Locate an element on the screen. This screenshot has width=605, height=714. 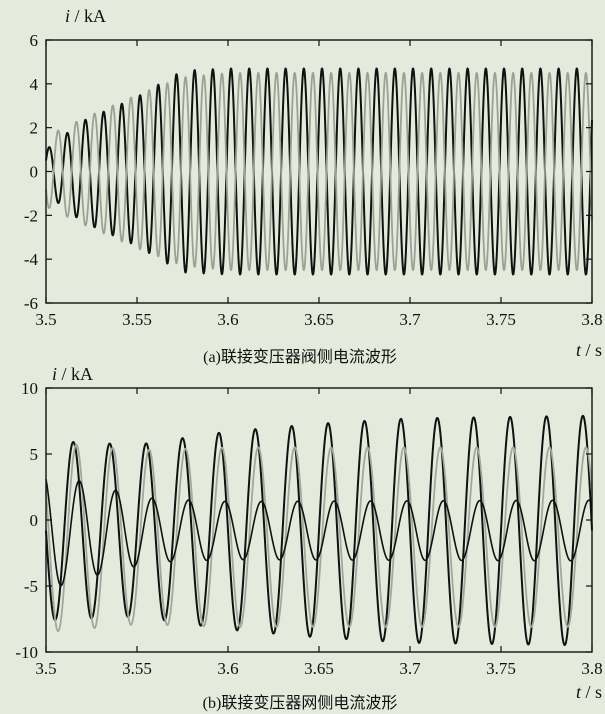
panel-a-ytick-label: -2 is located at coordinates (31, 215).